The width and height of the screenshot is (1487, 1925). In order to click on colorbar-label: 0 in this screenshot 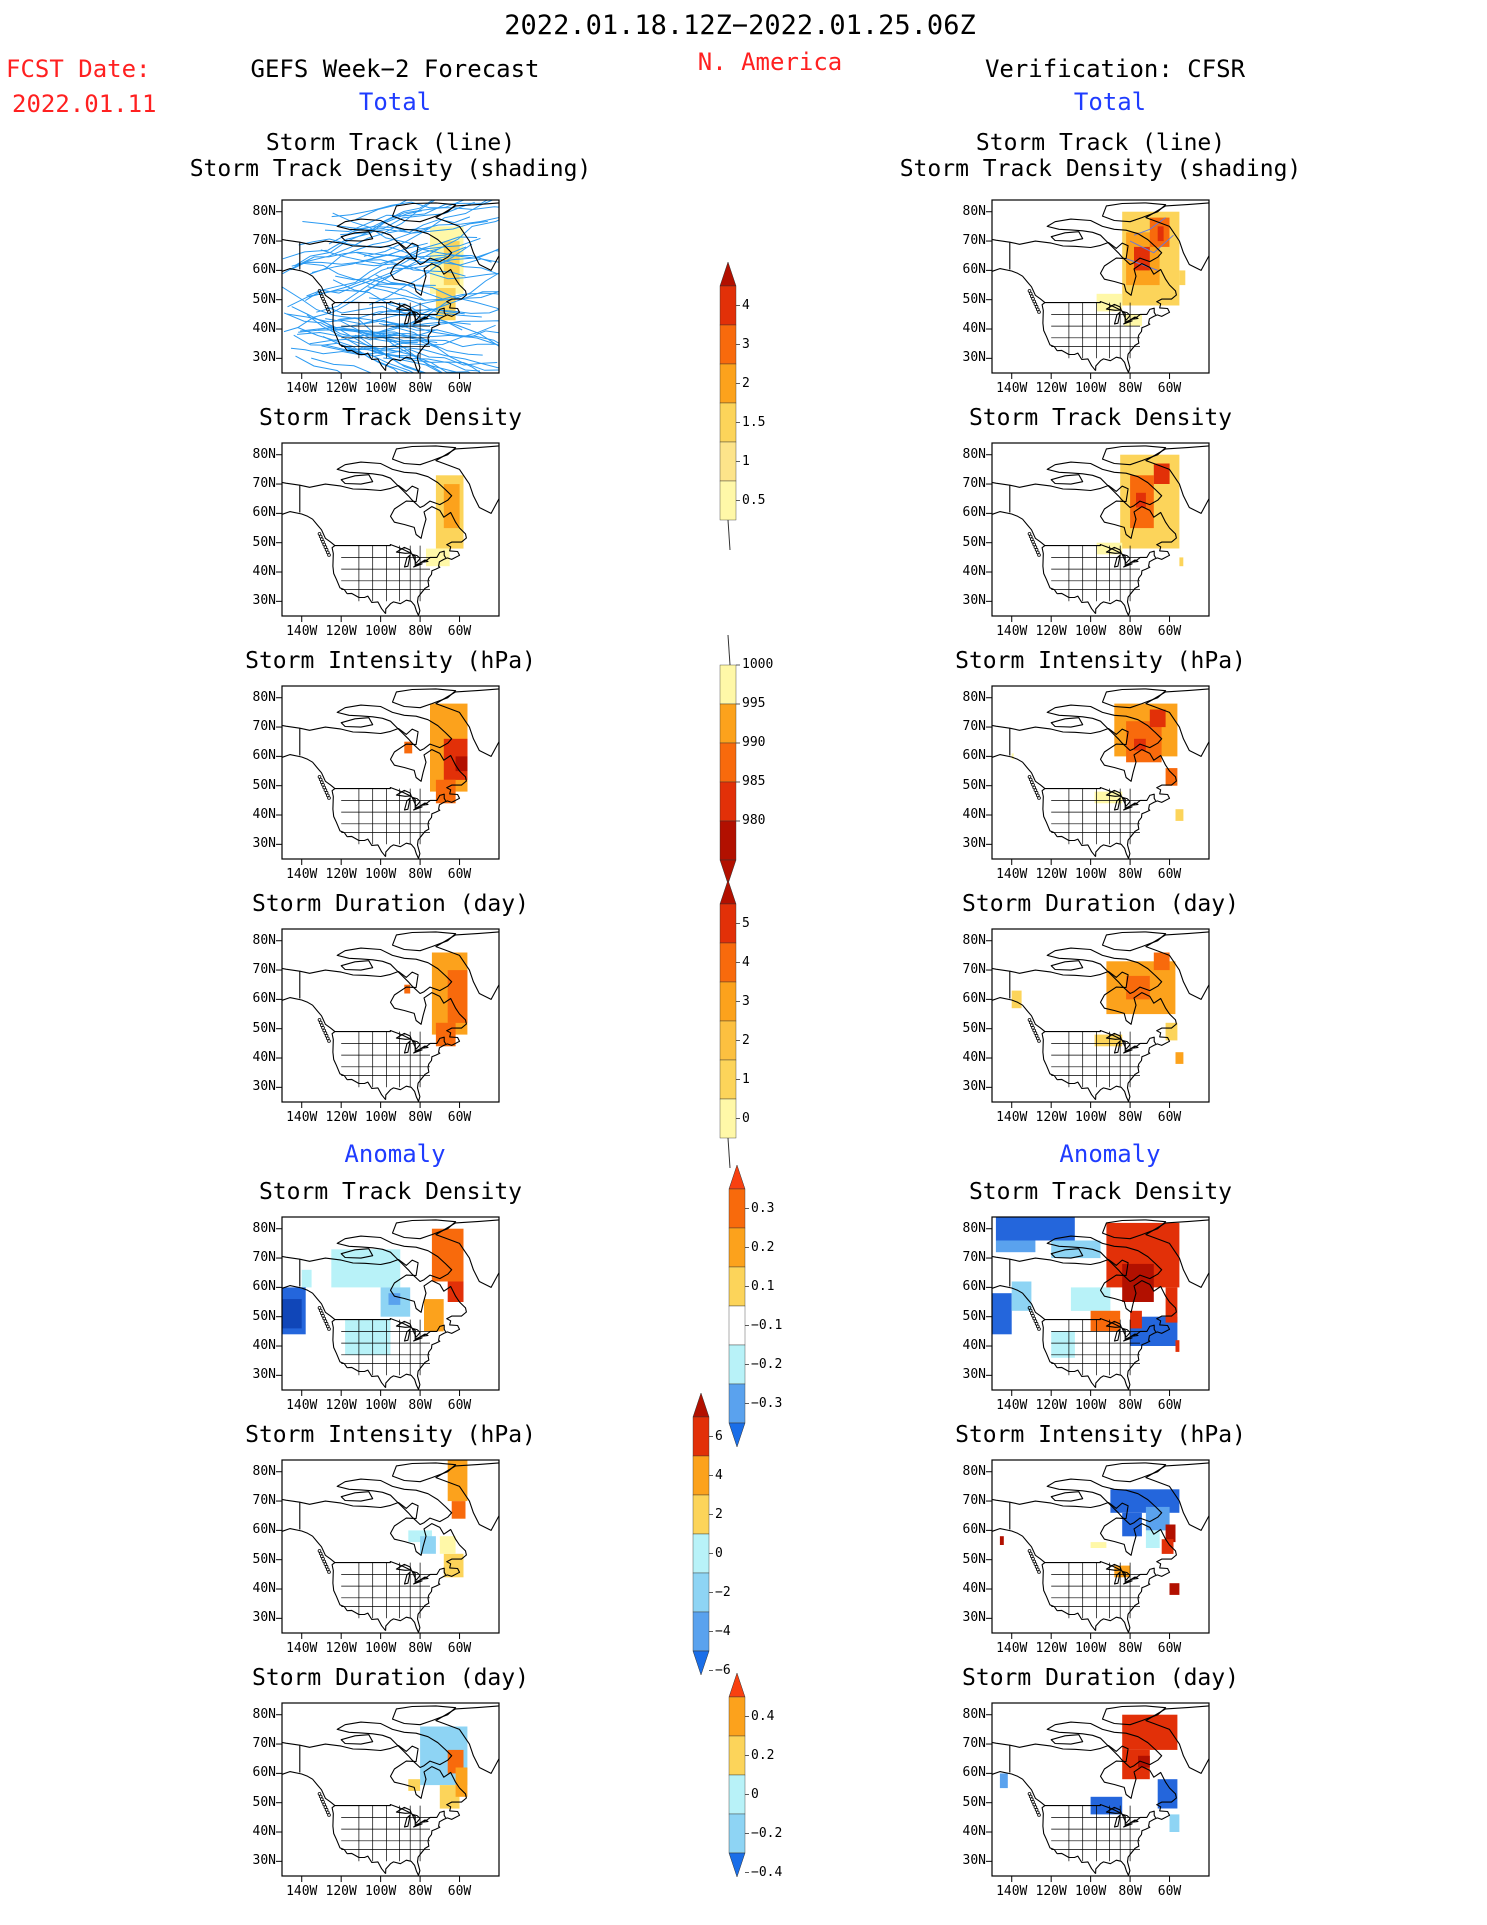, I will do `click(755, 1794)`.